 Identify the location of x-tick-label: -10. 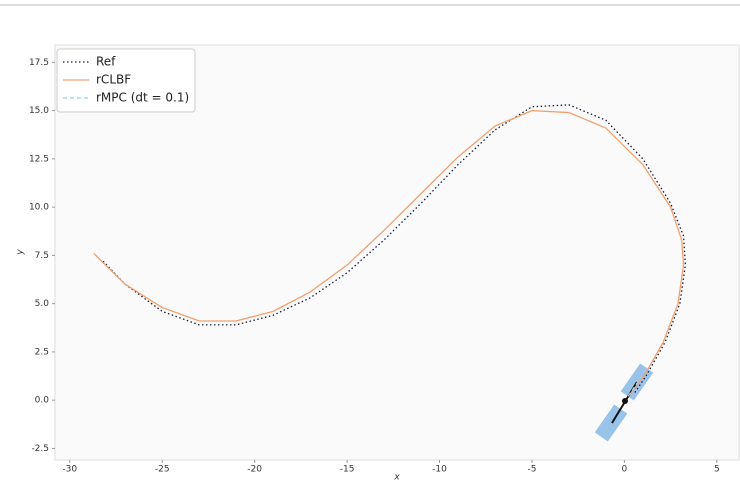
(439, 470).